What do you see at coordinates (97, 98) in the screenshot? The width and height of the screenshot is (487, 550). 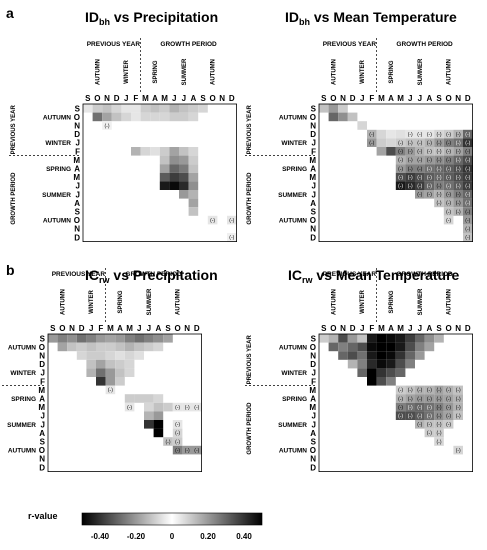 I see `month-col-label: O` at bounding box center [97, 98].